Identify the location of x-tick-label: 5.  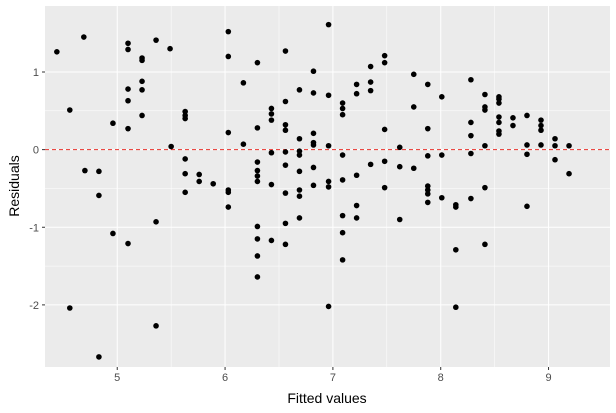
(117, 378).